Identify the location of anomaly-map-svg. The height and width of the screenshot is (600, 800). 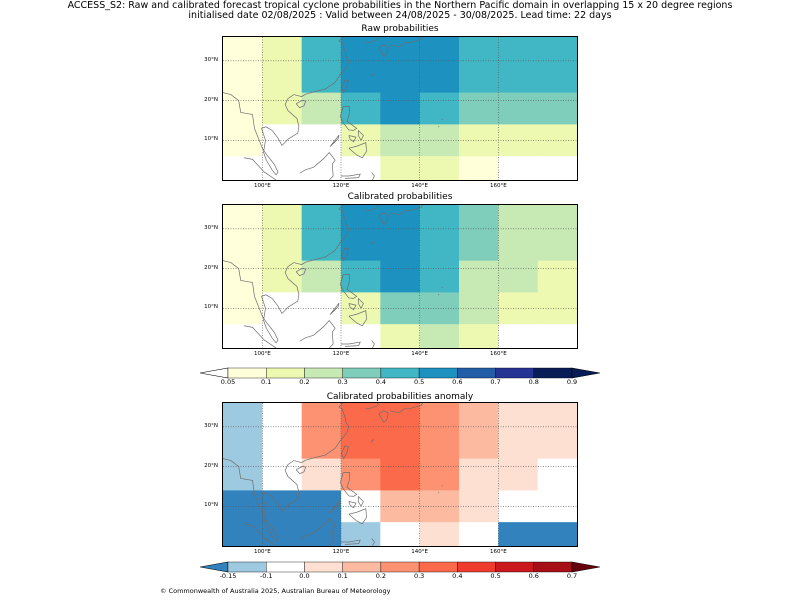
(400, 474).